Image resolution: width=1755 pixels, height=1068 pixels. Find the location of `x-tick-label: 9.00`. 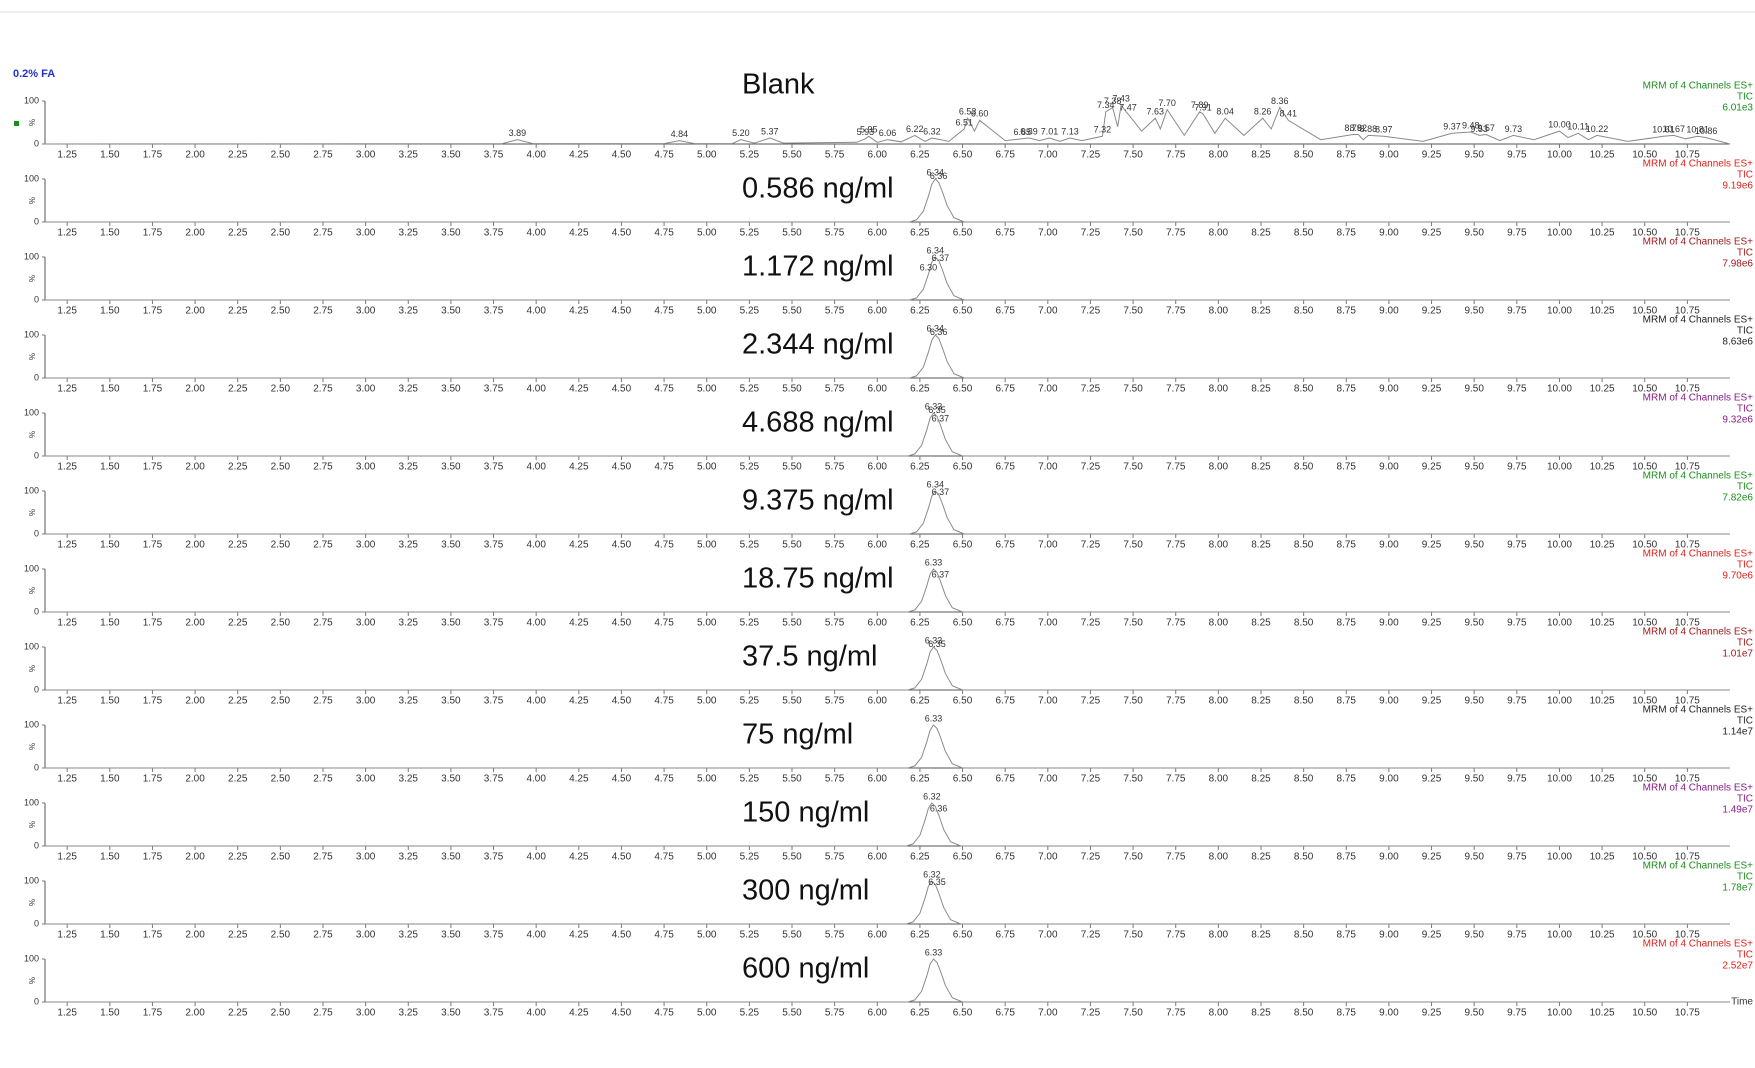

x-tick-label: 9.00 is located at coordinates (1389, 935).